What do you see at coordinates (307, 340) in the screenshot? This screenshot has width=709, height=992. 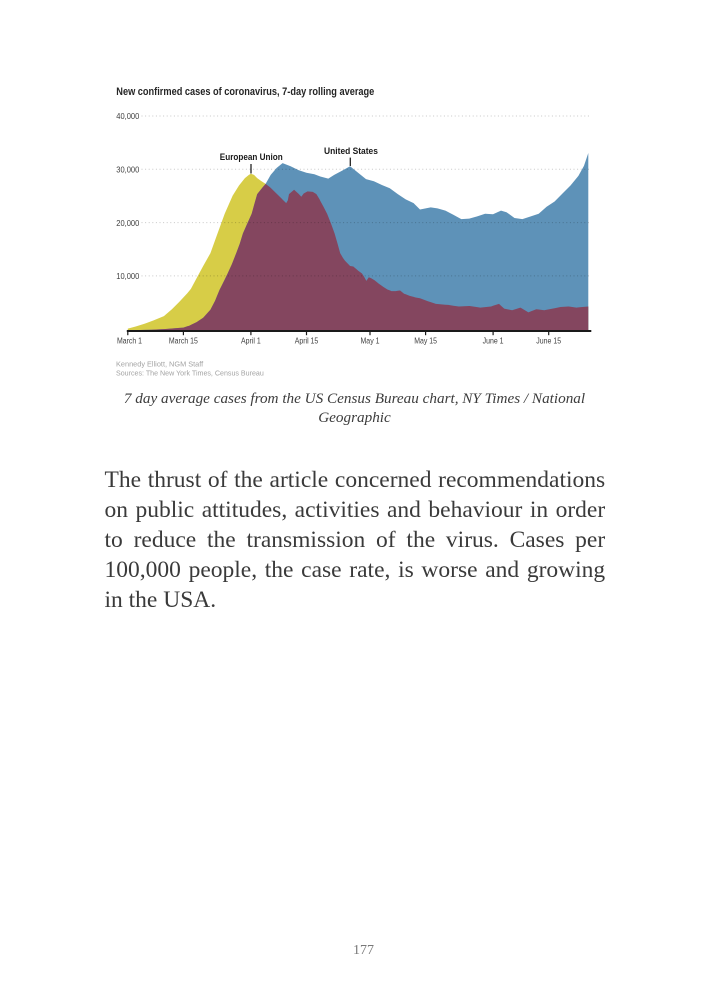 I see `svg-text: April 15` at bounding box center [307, 340].